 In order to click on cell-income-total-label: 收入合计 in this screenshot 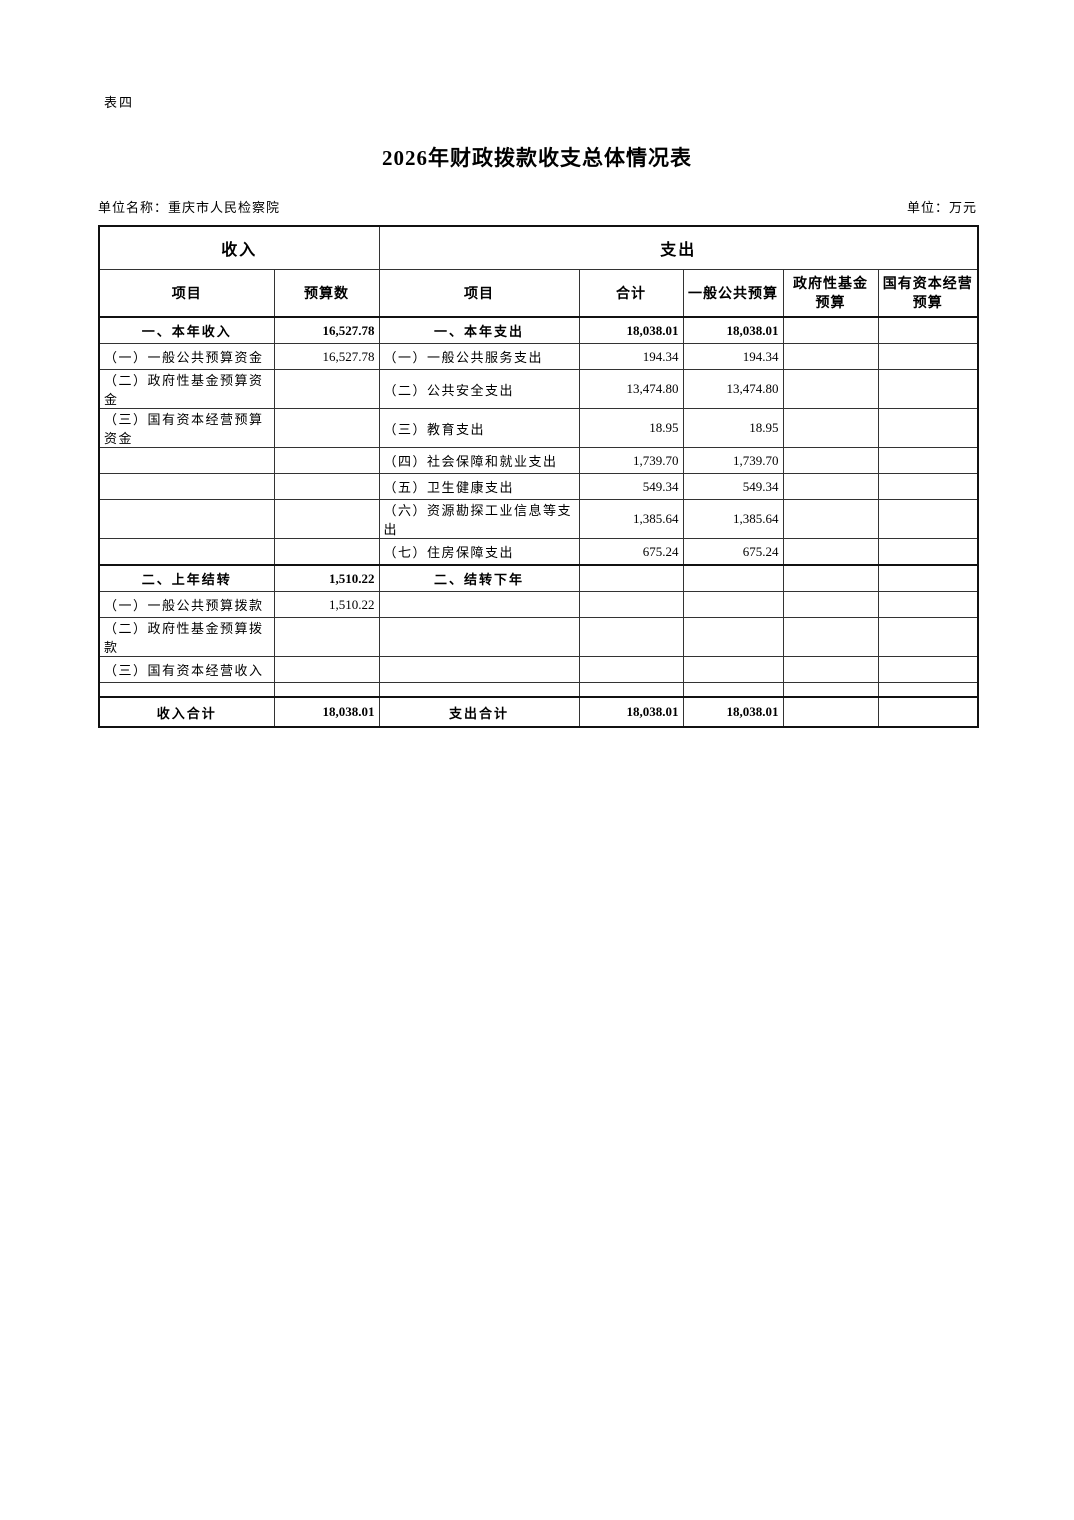, I will do `click(186, 712)`.